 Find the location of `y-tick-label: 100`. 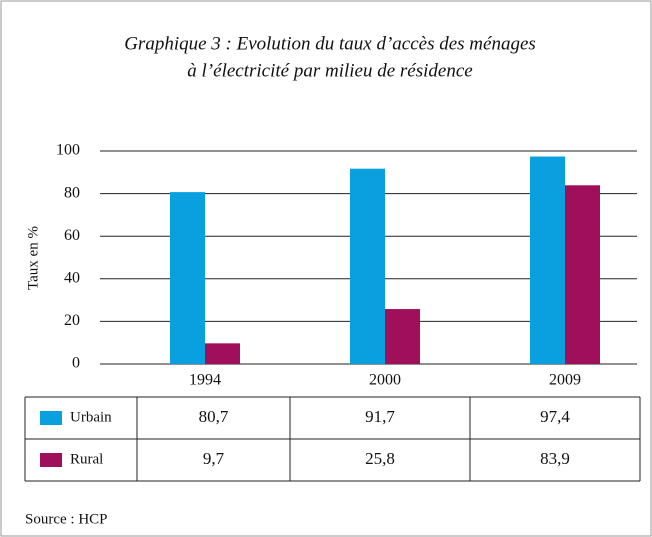

y-tick-label: 100 is located at coordinates (68, 150).